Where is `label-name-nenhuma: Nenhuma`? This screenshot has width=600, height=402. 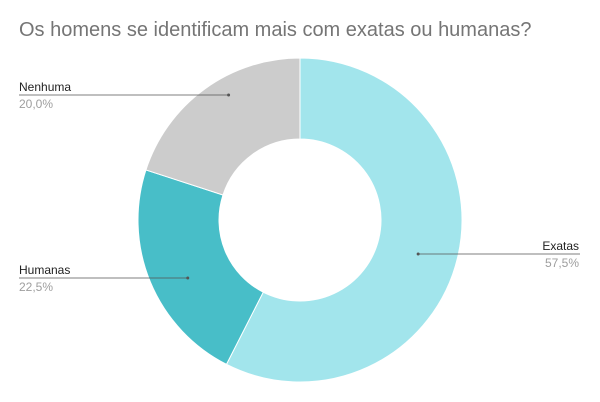
label-name-nenhuma: Nenhuma is located at coordinates (45, 87).